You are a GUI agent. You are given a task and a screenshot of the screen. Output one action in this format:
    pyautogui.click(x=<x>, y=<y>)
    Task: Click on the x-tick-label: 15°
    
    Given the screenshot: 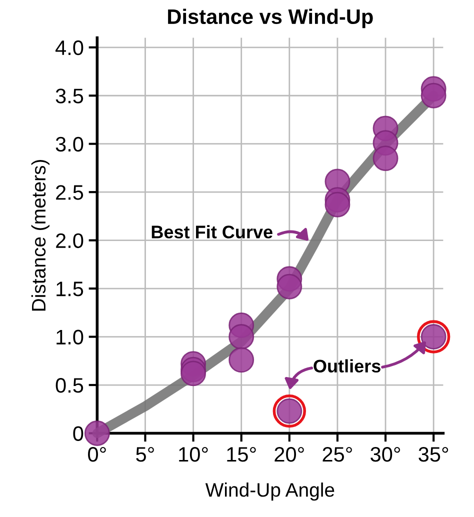 What is the action you would take?
    pyautogui.click(x=241, y=454)
    